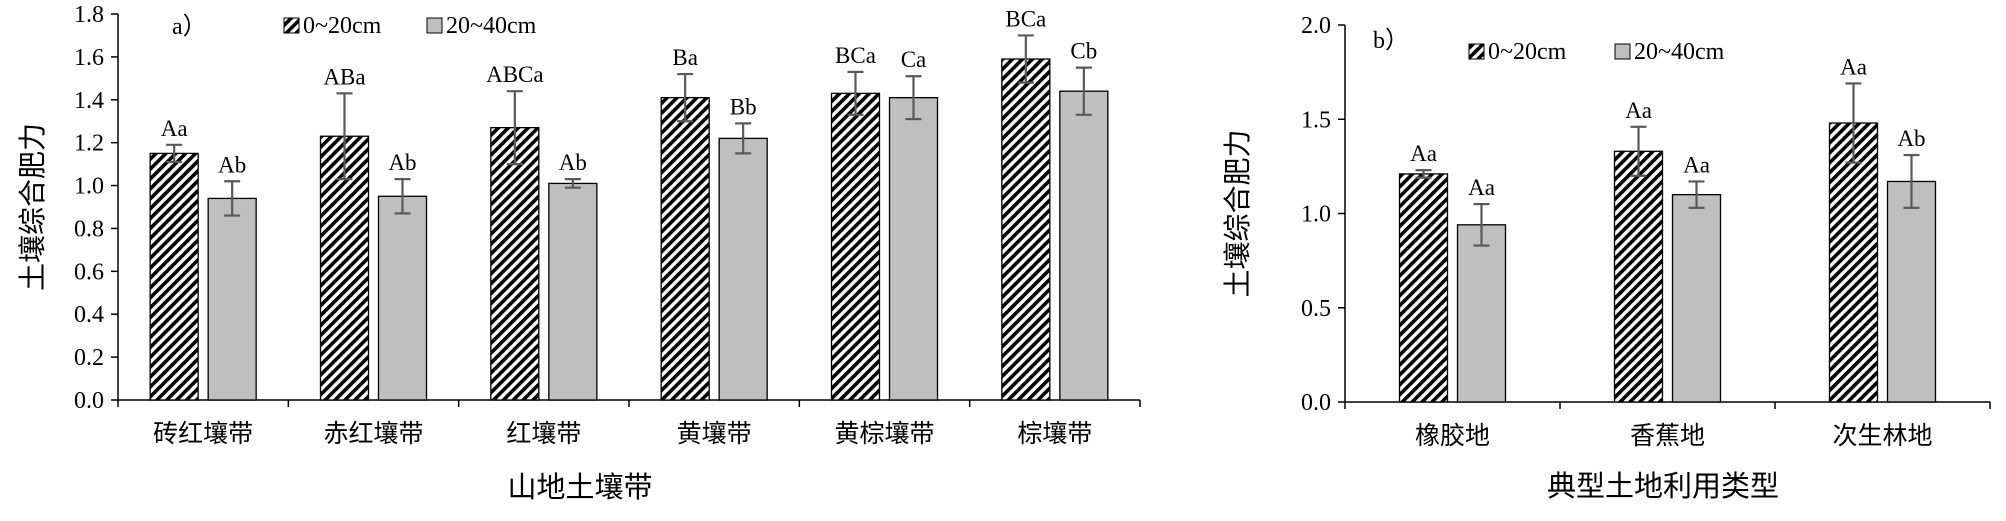 Image resolution: width=2006 pixels, height=521 pixels. I want to click on y-tick-label: 0.8, so click(89, 229).